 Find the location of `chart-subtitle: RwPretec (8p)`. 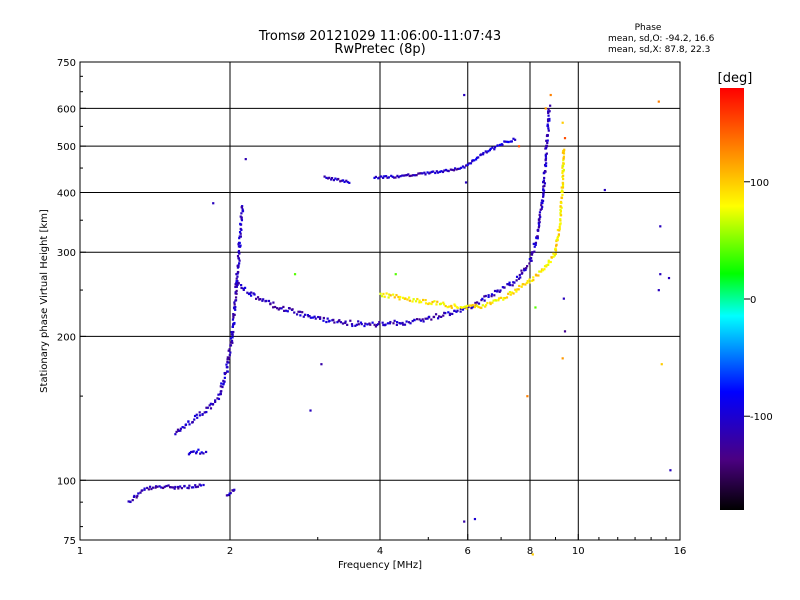

chart-subtitle: RwPretec (8p) is located at coordinates (379, 49).